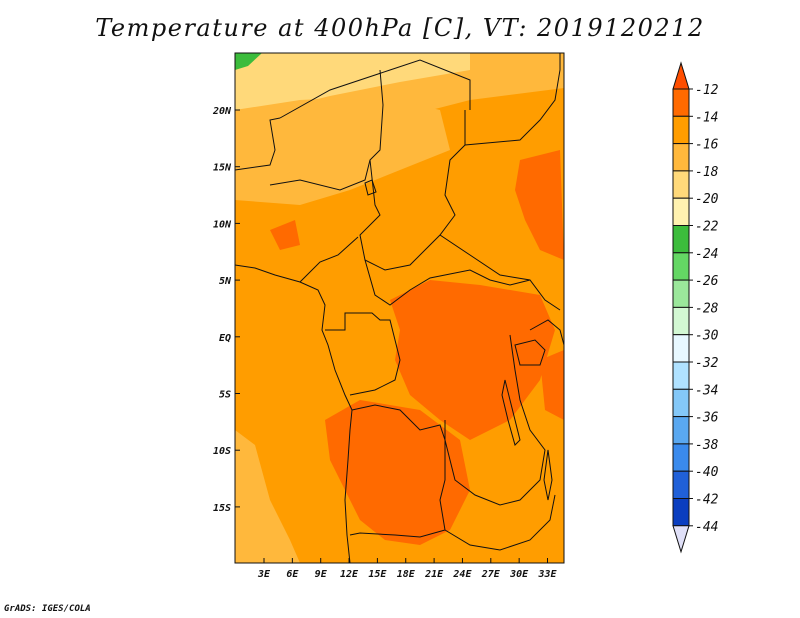  I want to click on border-nigeria-cameroon, so click(329, 259).